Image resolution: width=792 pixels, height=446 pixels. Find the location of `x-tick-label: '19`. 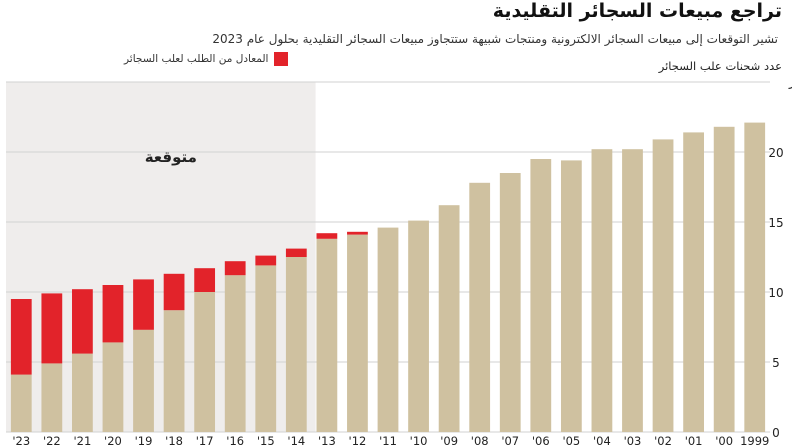

x-tick-label: '19 is located at coordinates (144, 440).